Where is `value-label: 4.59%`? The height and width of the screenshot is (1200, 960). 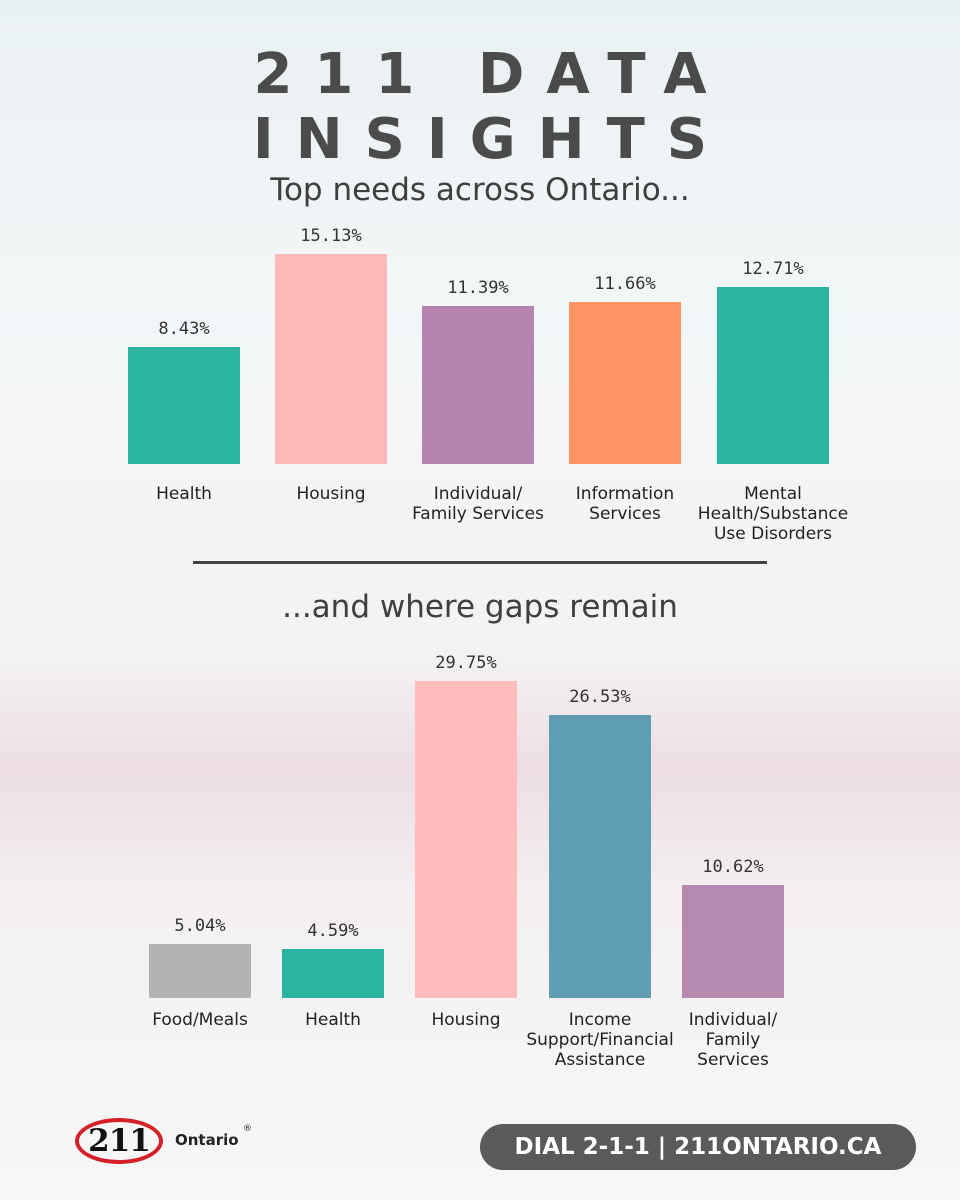 value-label: 4.59% is located at coordinates (333, 931).